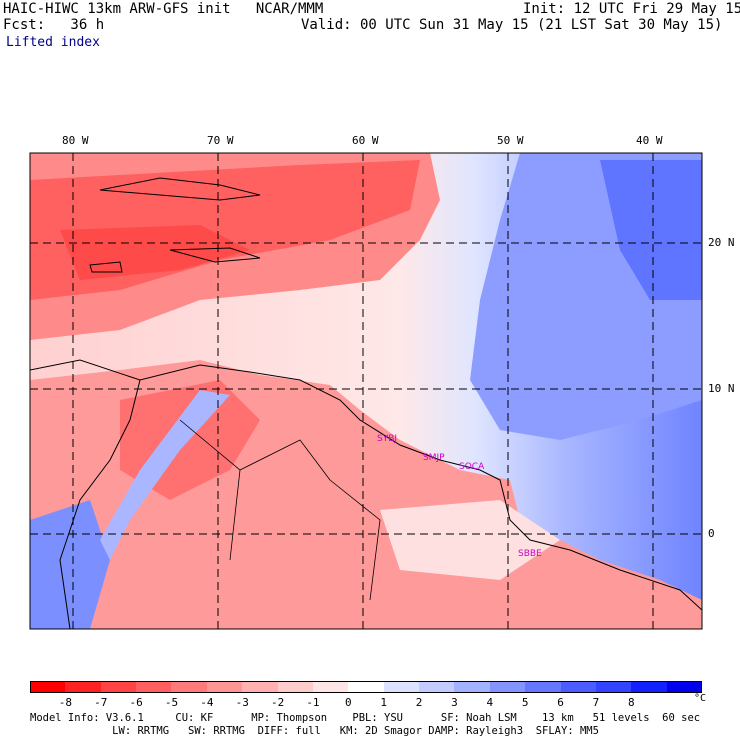 This screenshot has height=740, width=740. What do you see at coordinates (65, 702) in the screenshot?
I see `colorbar-tick-label: -8` at bounding box center [65, 702].